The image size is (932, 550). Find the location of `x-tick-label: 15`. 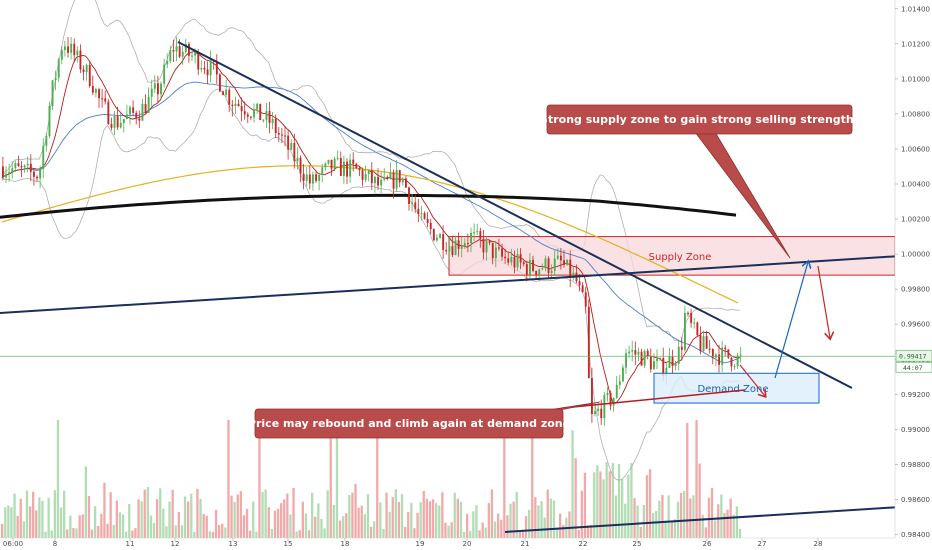

x-tick-label: 15 is located at coordinates (288, 544).